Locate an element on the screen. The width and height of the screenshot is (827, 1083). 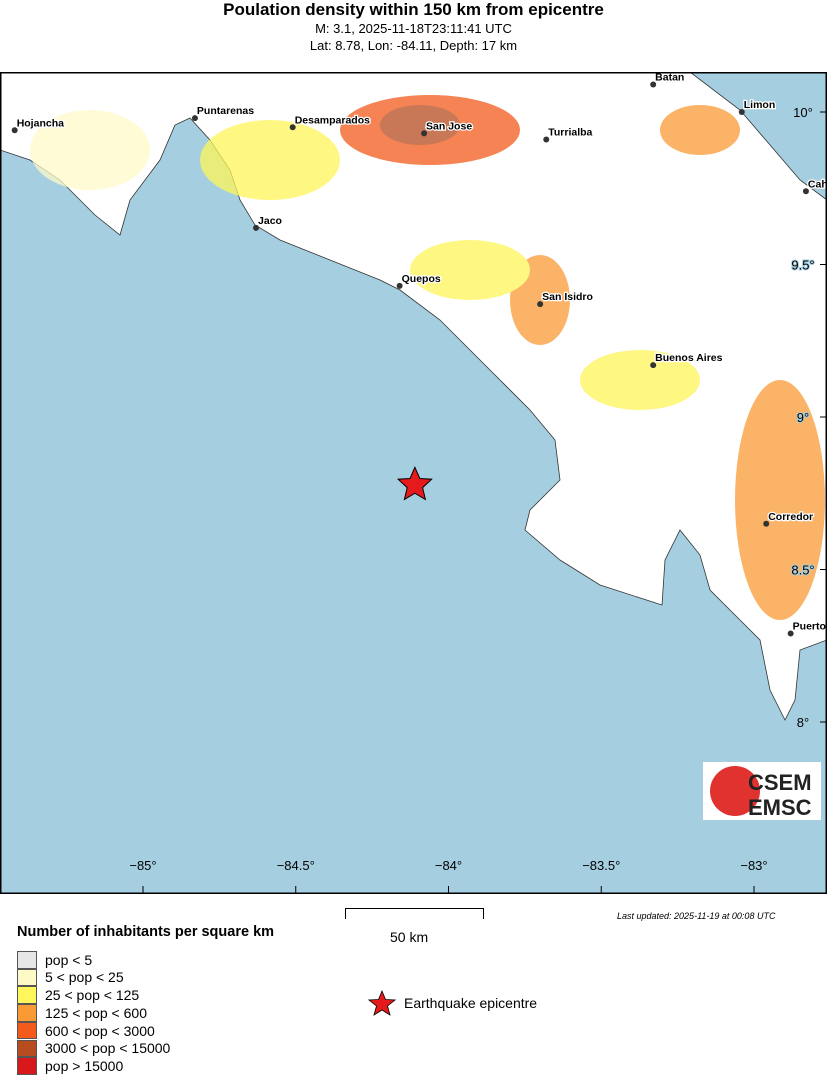
city-label: Turrialba is located at coordinates (570, 132).